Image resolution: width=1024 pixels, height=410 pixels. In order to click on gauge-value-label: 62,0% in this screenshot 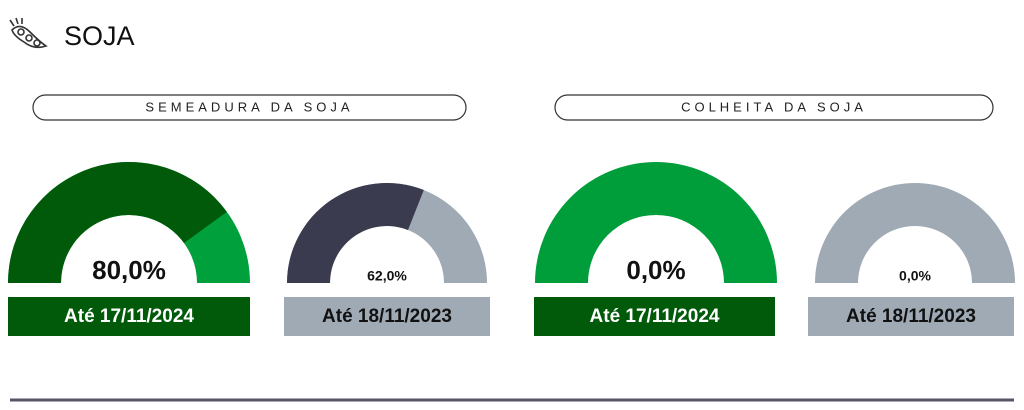, I will do `click(387, 276)`.